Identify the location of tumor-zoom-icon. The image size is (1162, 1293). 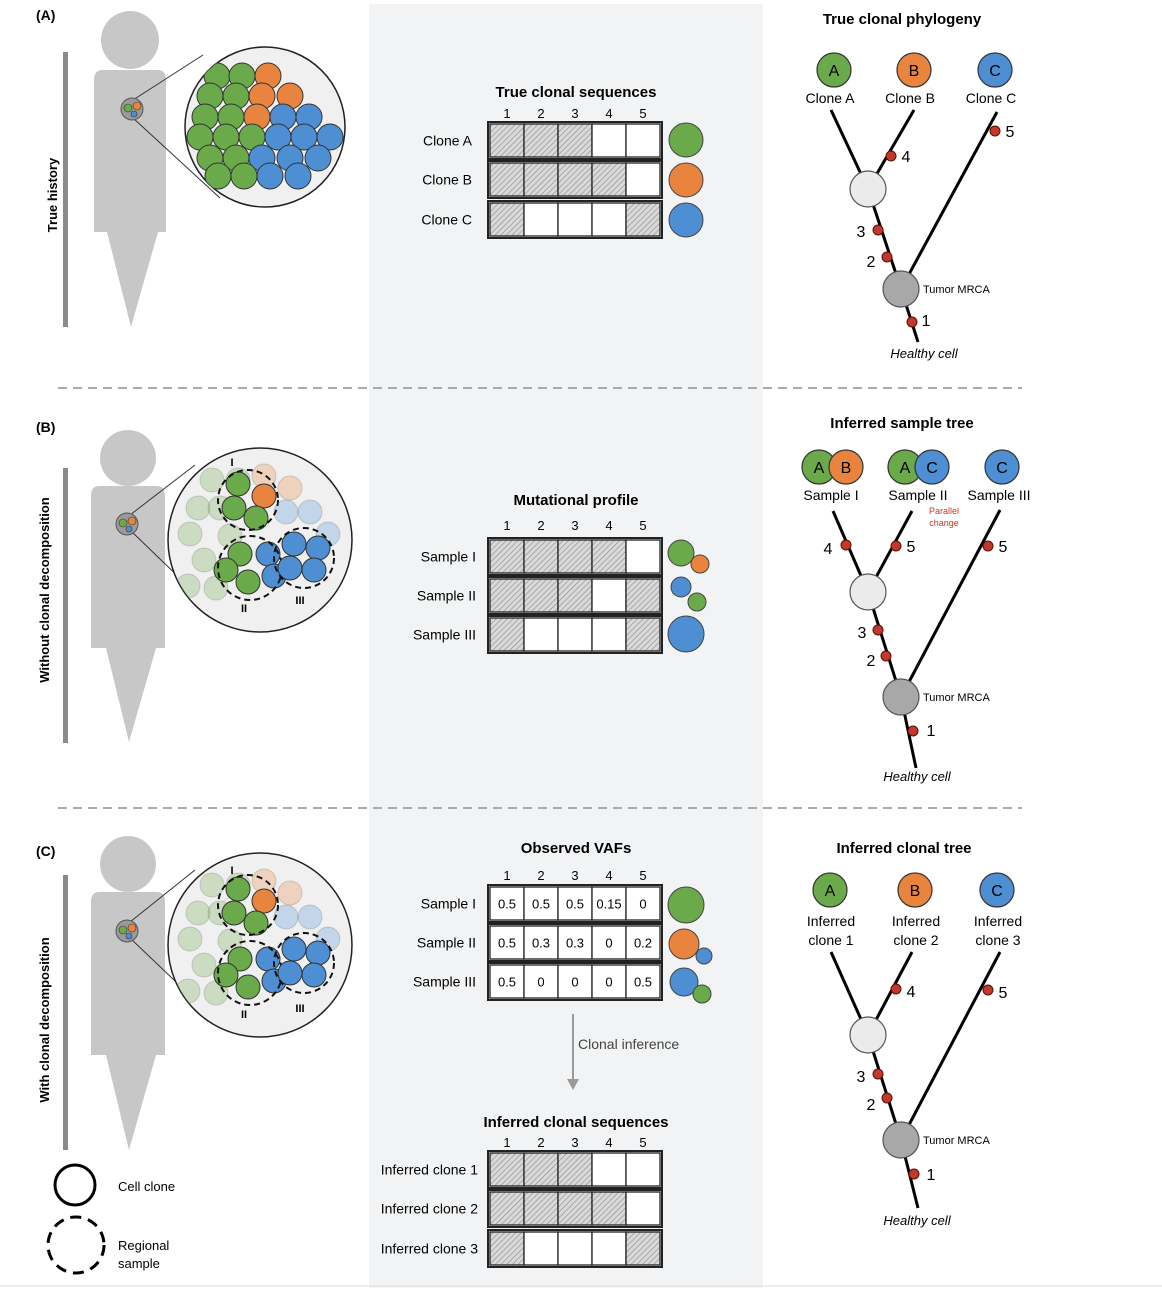
(234, 945).